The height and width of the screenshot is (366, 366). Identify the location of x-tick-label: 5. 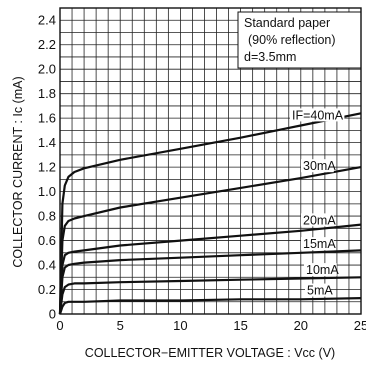
(120, 325).